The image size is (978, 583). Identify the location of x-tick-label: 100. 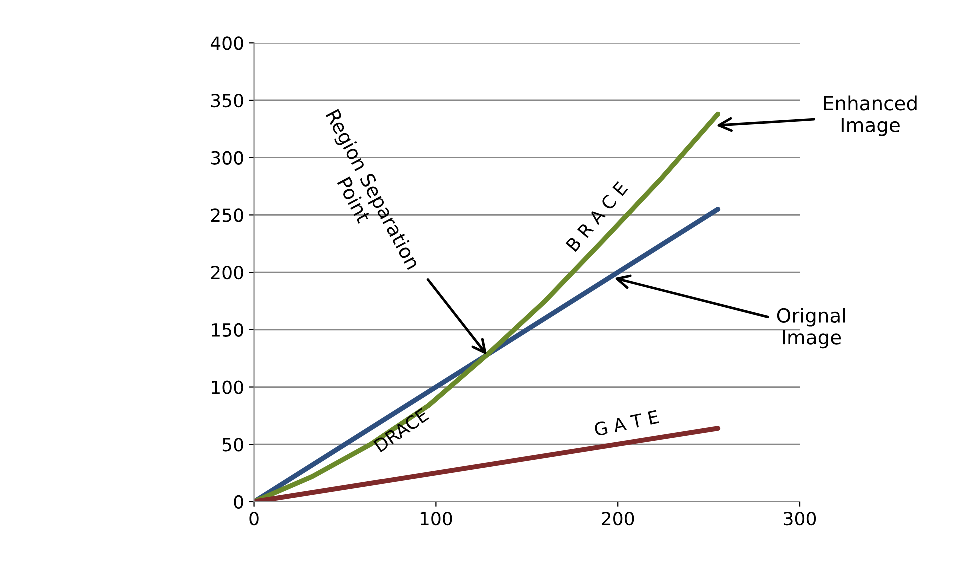
(436, 519).